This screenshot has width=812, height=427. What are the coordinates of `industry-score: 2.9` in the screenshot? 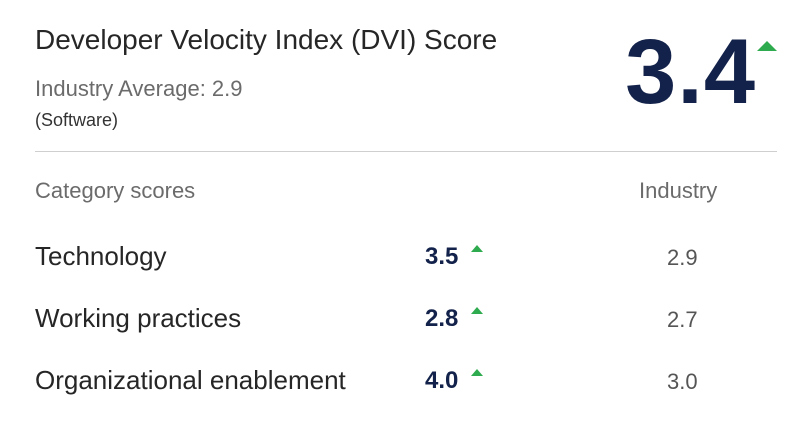 It's located at (682, 257).